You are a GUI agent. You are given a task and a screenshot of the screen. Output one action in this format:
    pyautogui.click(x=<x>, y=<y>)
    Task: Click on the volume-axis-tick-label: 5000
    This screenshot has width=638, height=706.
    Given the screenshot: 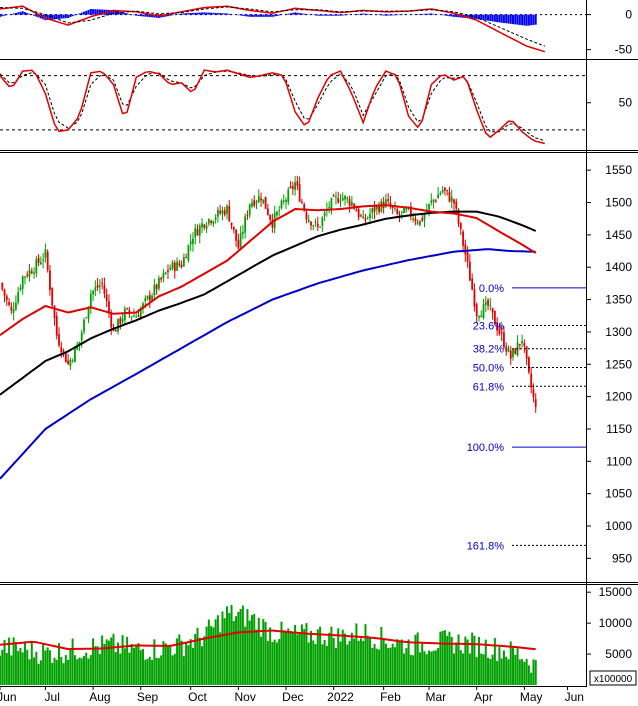 What is the action you would take?
    pyautogui.click(x=618, y=654)
    